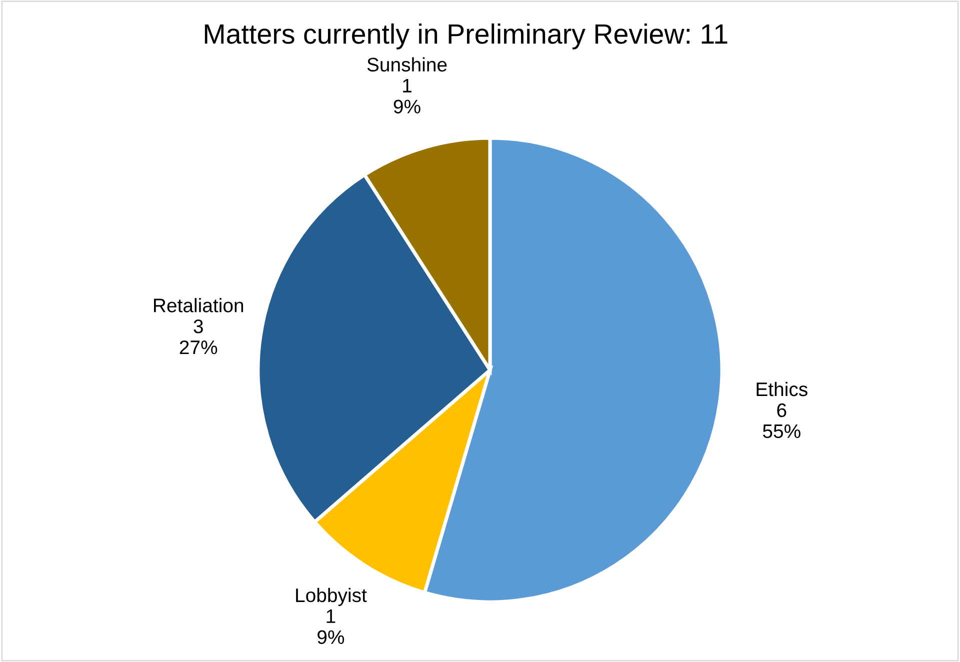 Image resolution: width=960 pixels, height=662 pixels. I want to click on slice-label: Lobbyist, so click(331, 597).